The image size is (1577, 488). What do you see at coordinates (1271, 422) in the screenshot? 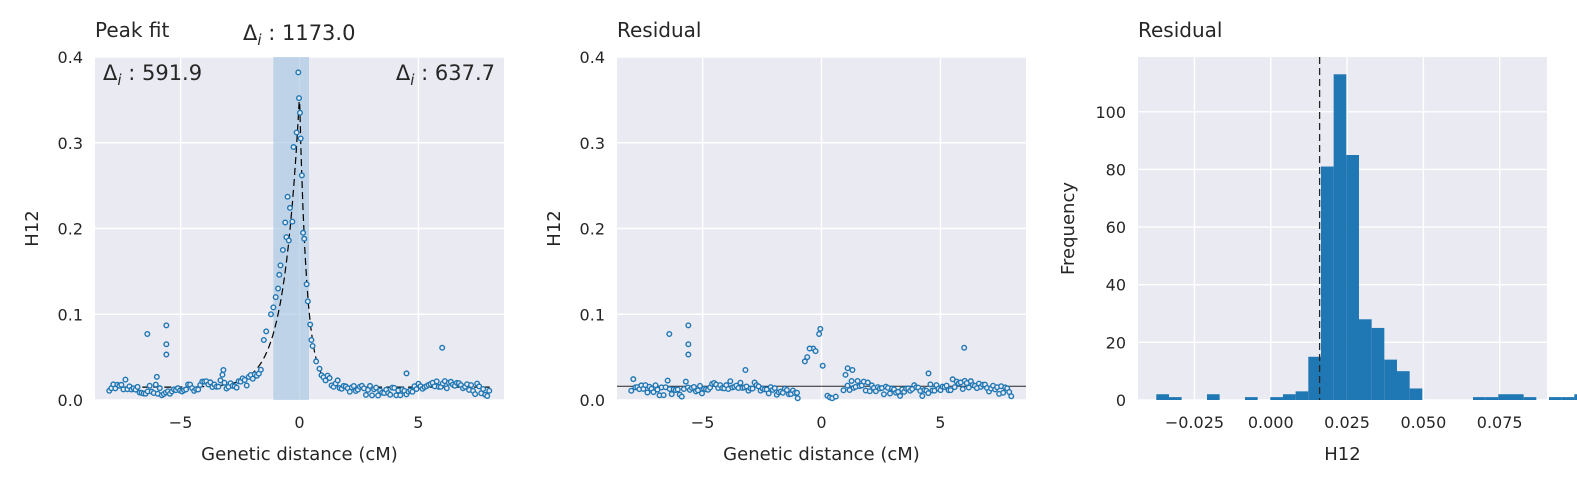
I see `x-tick-label: 0.000` at bounding box center [1271, 422].